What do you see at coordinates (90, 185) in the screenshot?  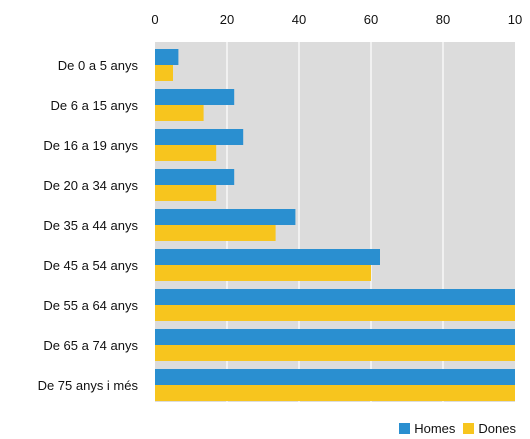 I see `category-label: De 20 a 34 anys` at bounding box center [90, 185].